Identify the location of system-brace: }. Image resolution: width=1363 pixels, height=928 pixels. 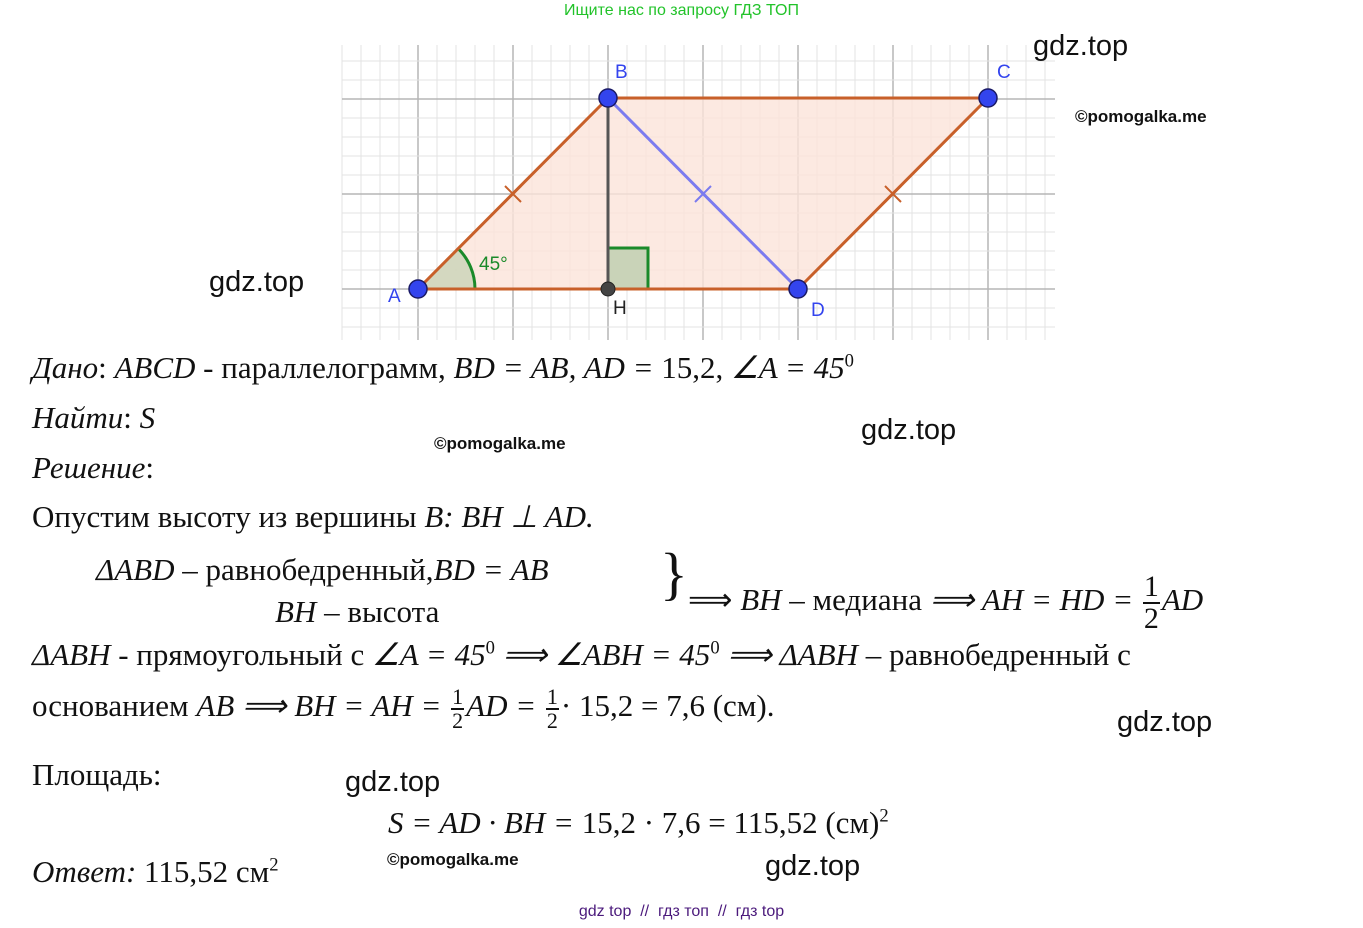
(674, 573).